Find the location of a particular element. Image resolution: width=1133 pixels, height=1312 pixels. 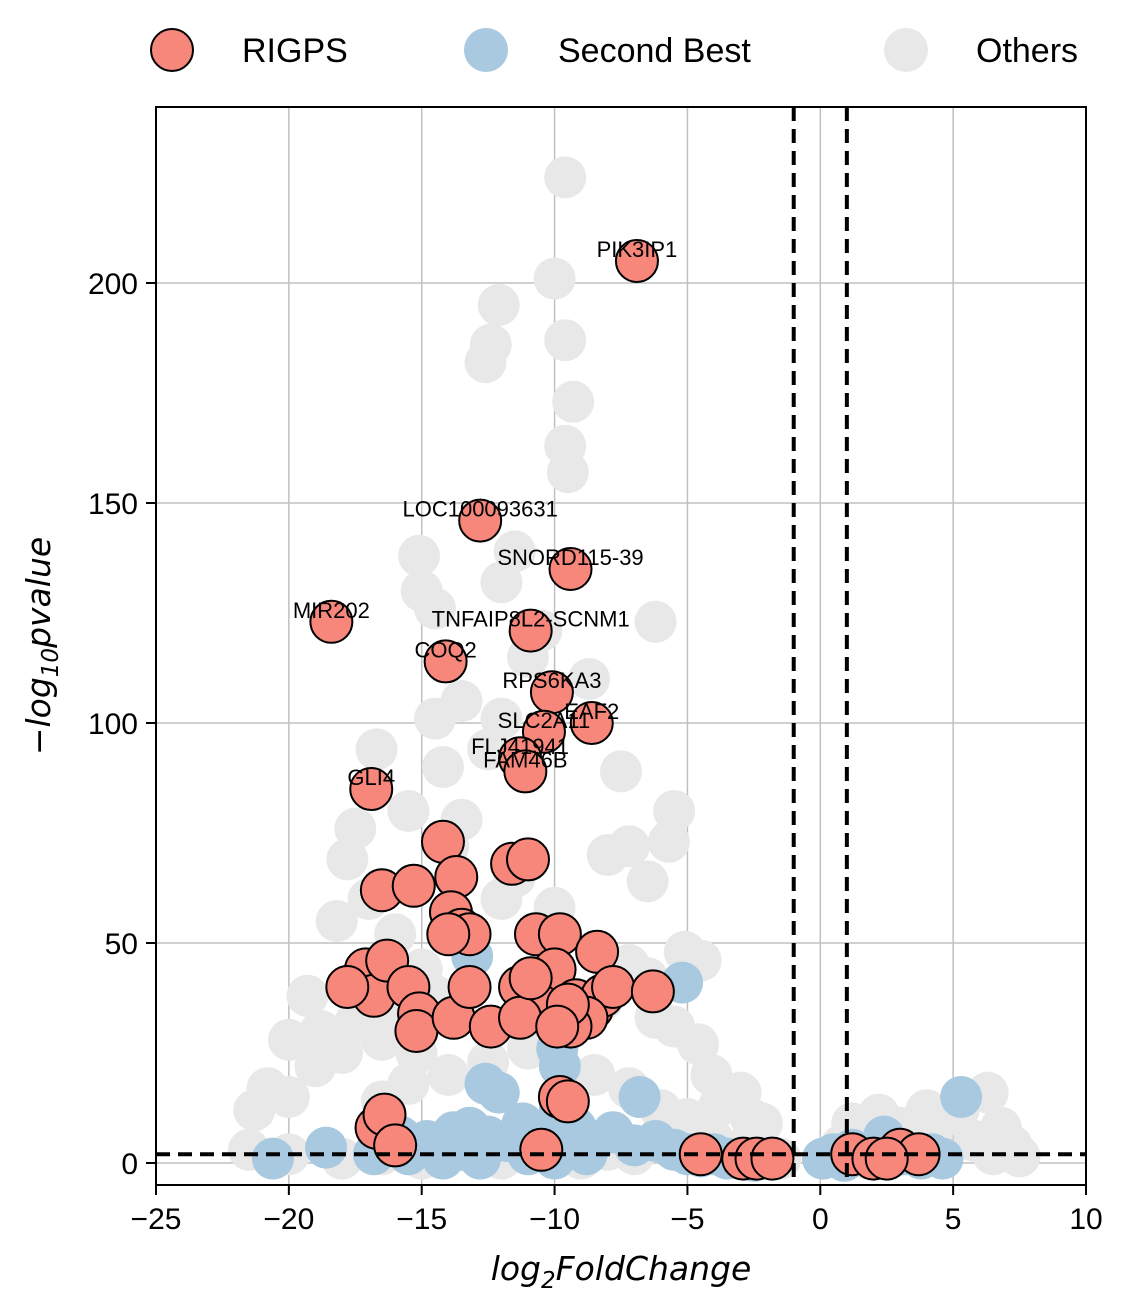

y-tick-label-0: 0 is located at coordinates (129, 1164).